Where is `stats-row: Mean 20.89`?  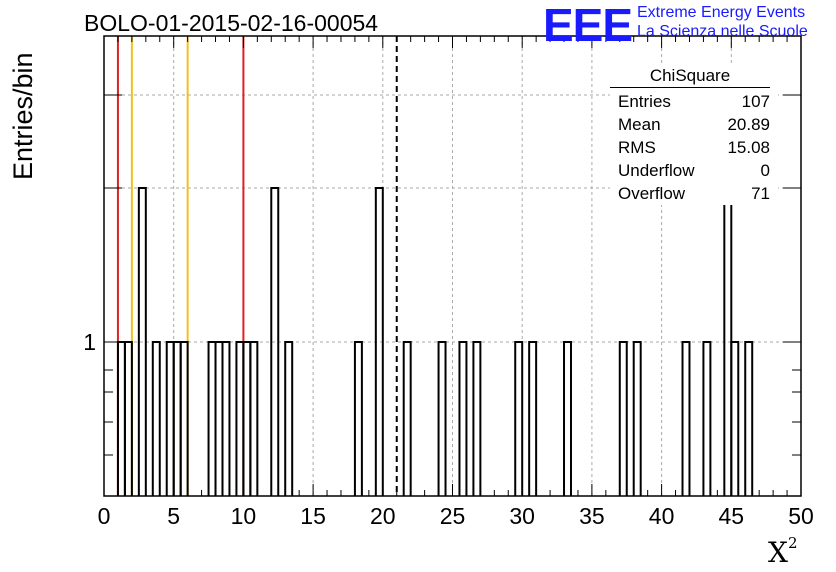
stats-row: Mean 20.89 is located at coordinates (694, 124).